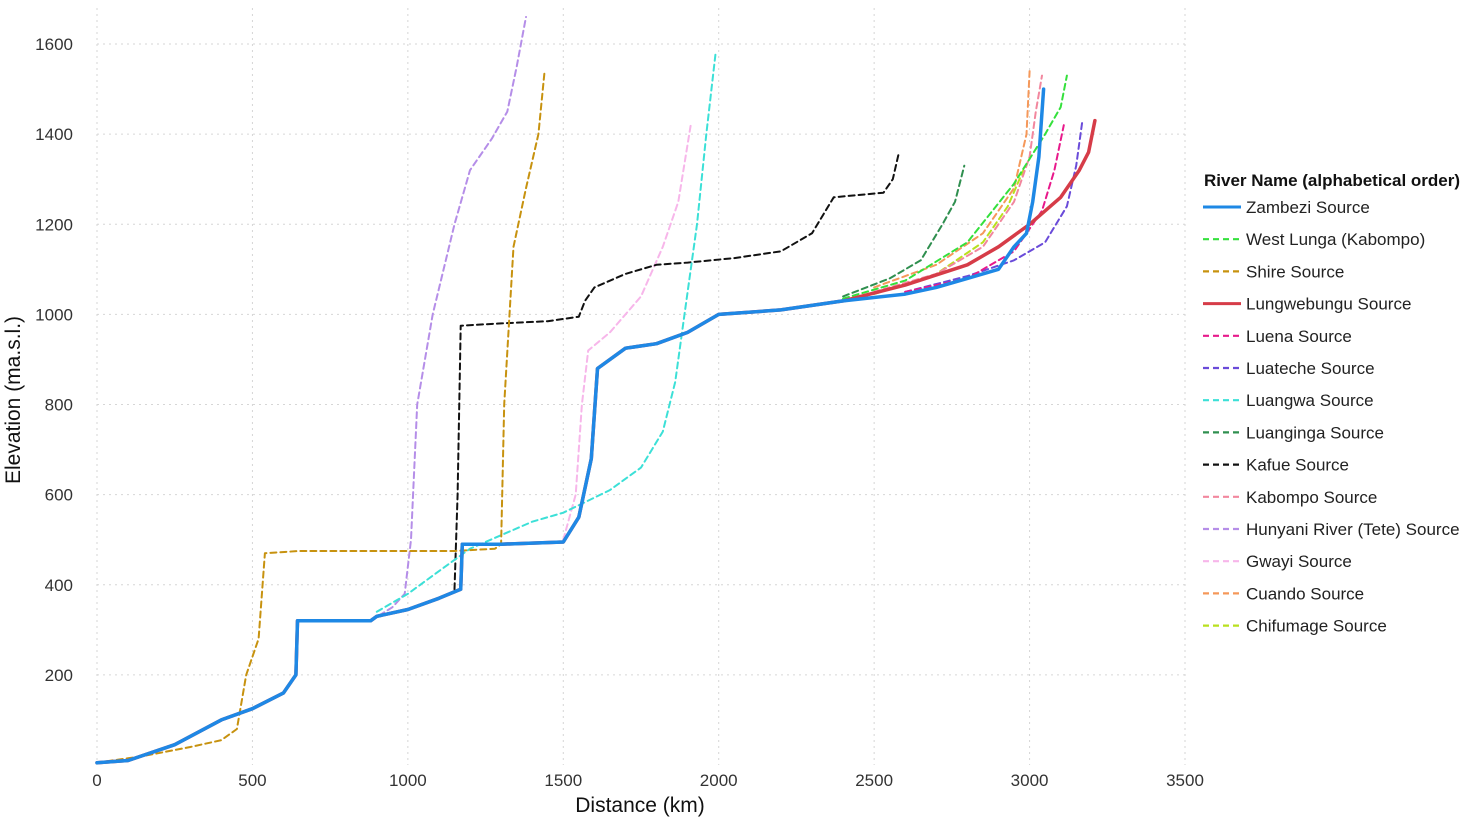 This screenshot has width=1472, height=820. I want to click on series-line-west-lunga-kabompo, so click(955, 187).